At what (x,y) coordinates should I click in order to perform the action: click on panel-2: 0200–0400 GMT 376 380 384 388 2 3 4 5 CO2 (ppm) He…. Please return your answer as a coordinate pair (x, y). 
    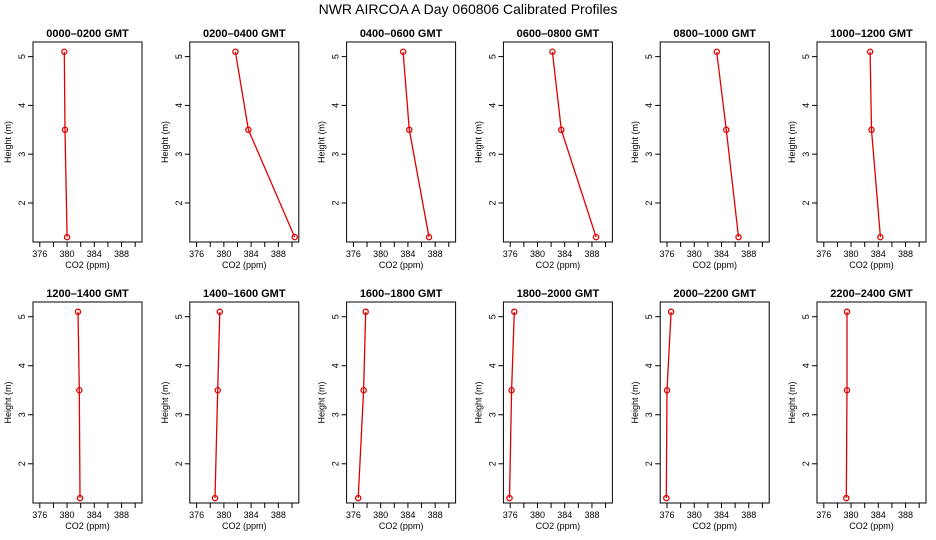
    Looking at the image, I should click on (230, 149).